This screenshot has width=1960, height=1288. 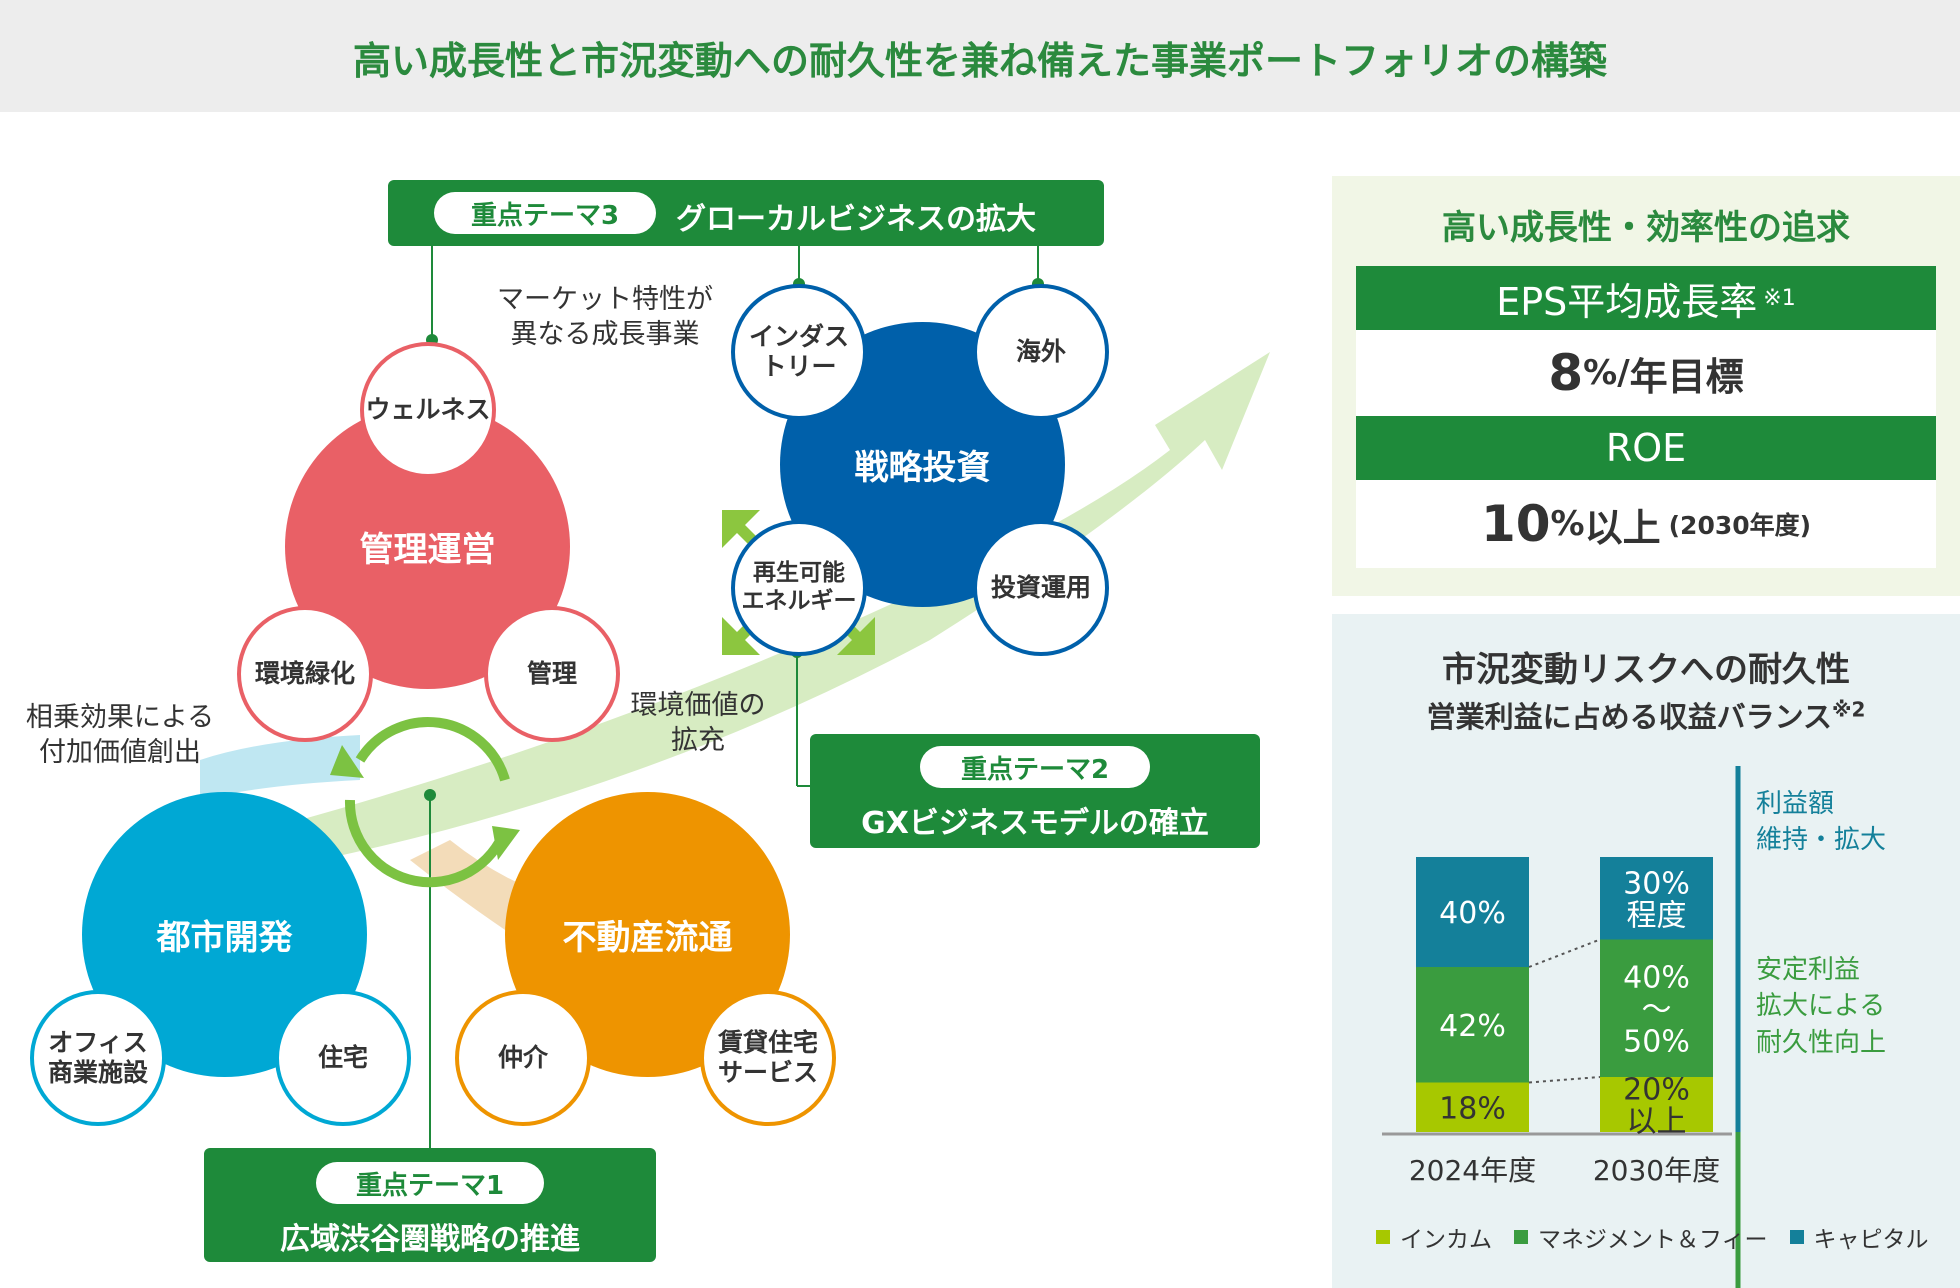 What do you see at coordinates (979, 61) in the screenshot?
I see `page-title: 高い成長性と市況変動への耐久性を兼ね備えた事業ポートフォリオの構築` at bounding box center [979, 61].